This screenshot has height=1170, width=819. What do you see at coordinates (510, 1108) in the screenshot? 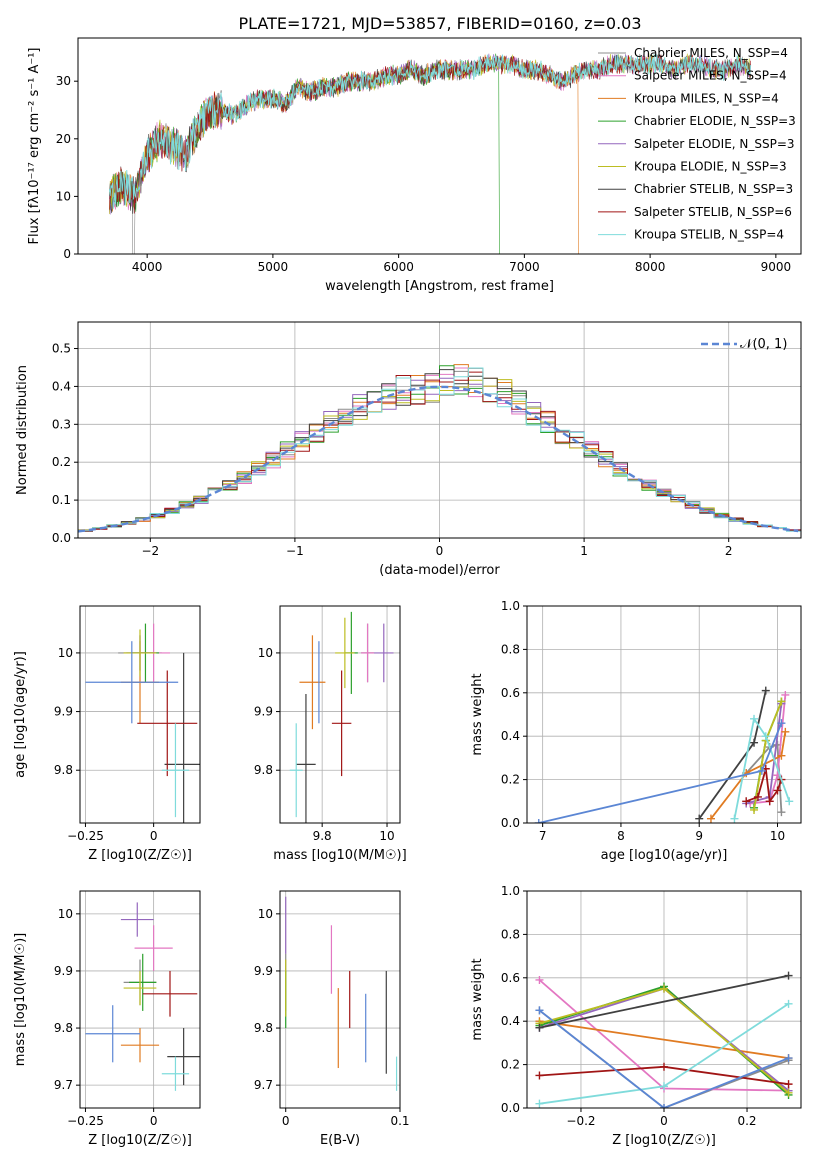
I see `y-tick-label: 0.0` at bounding box center [510, 1108].